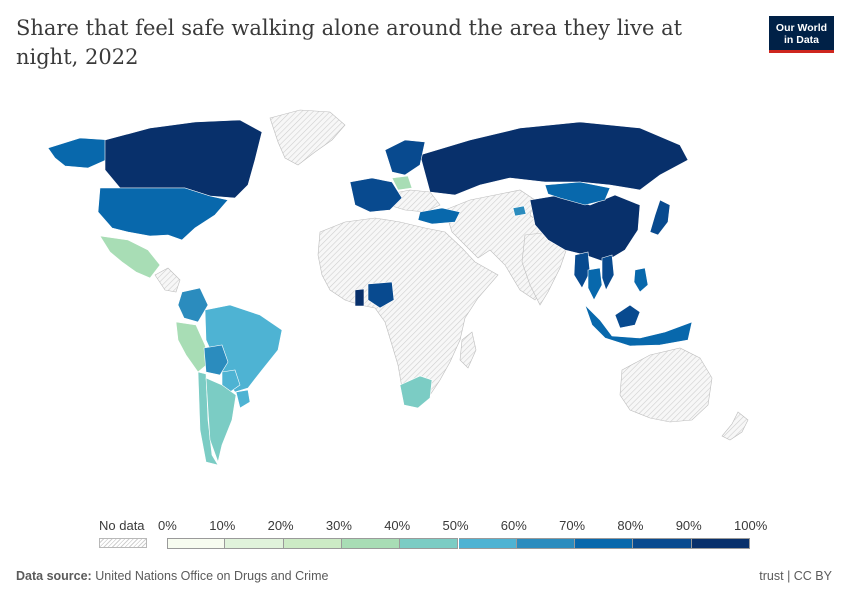  I want to click on region-china, so click(585, 228).